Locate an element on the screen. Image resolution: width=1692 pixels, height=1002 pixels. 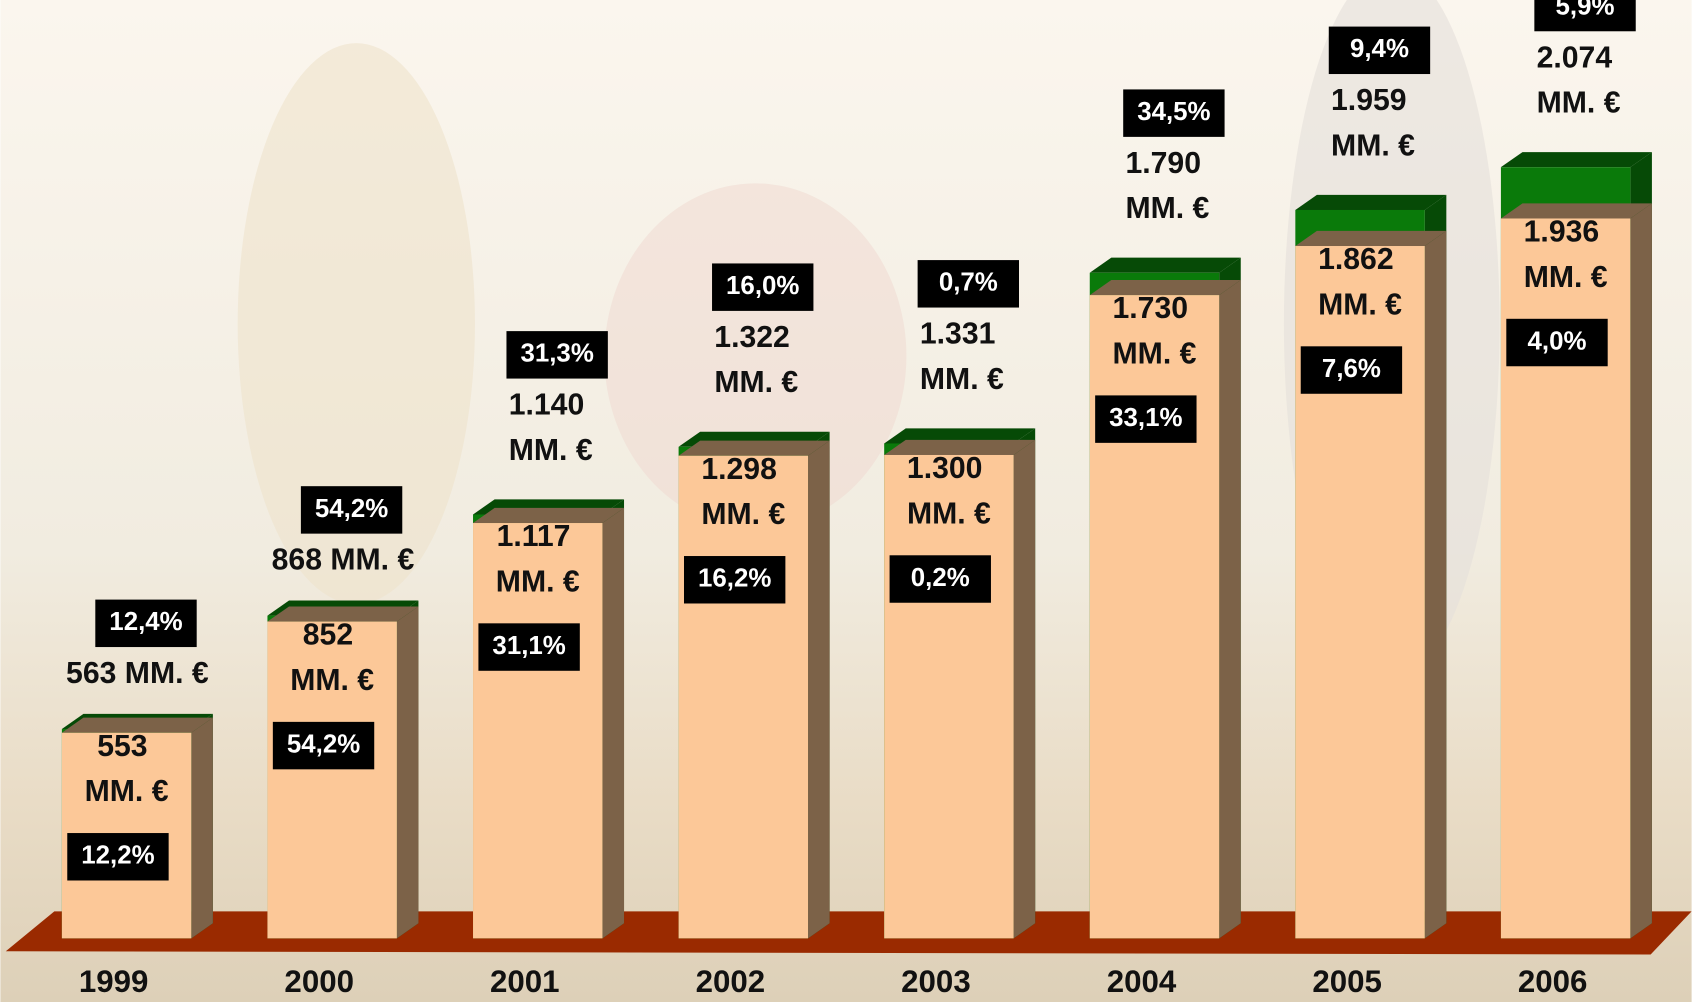
growth-label: 9,4% is located at coordinates (1379, 49).